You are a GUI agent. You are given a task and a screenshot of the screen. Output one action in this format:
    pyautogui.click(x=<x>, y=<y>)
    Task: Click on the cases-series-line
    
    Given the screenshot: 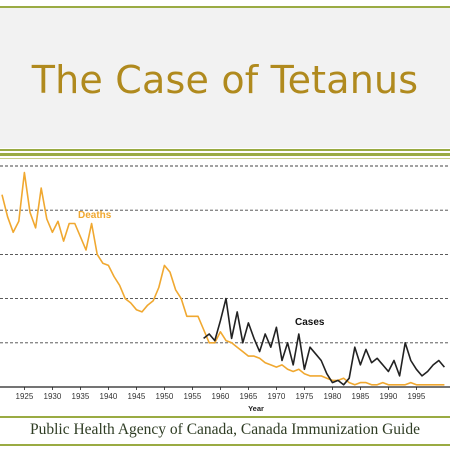 What is the action you would take?
    pyautogui.click(x=324, y=341)
    